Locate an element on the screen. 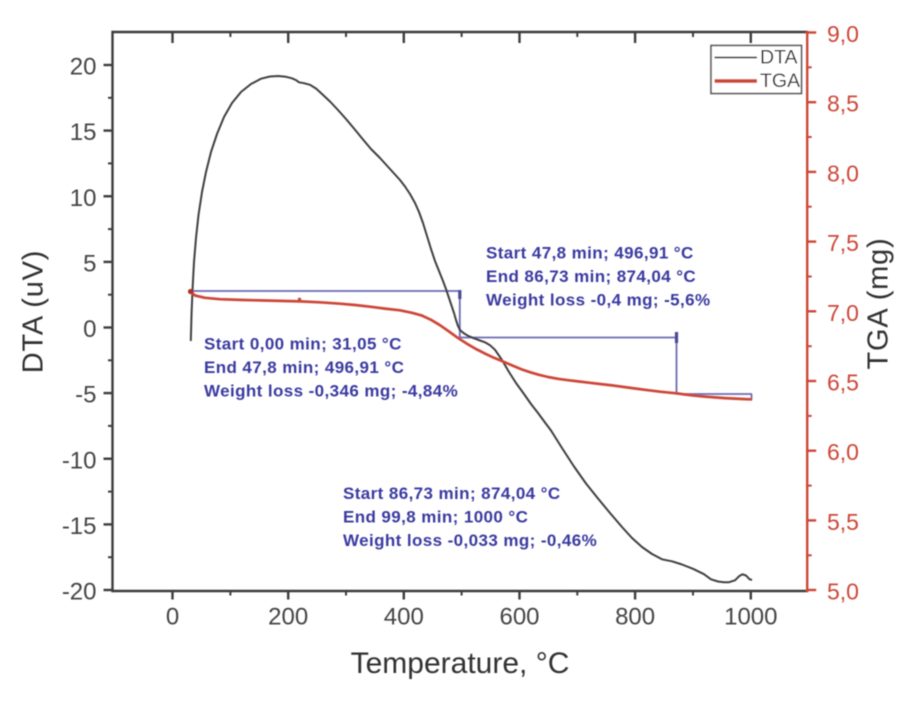 The height and width of the screenshot is (704, 915). svg-text: 7,5 is located at coordinates (843, 243).